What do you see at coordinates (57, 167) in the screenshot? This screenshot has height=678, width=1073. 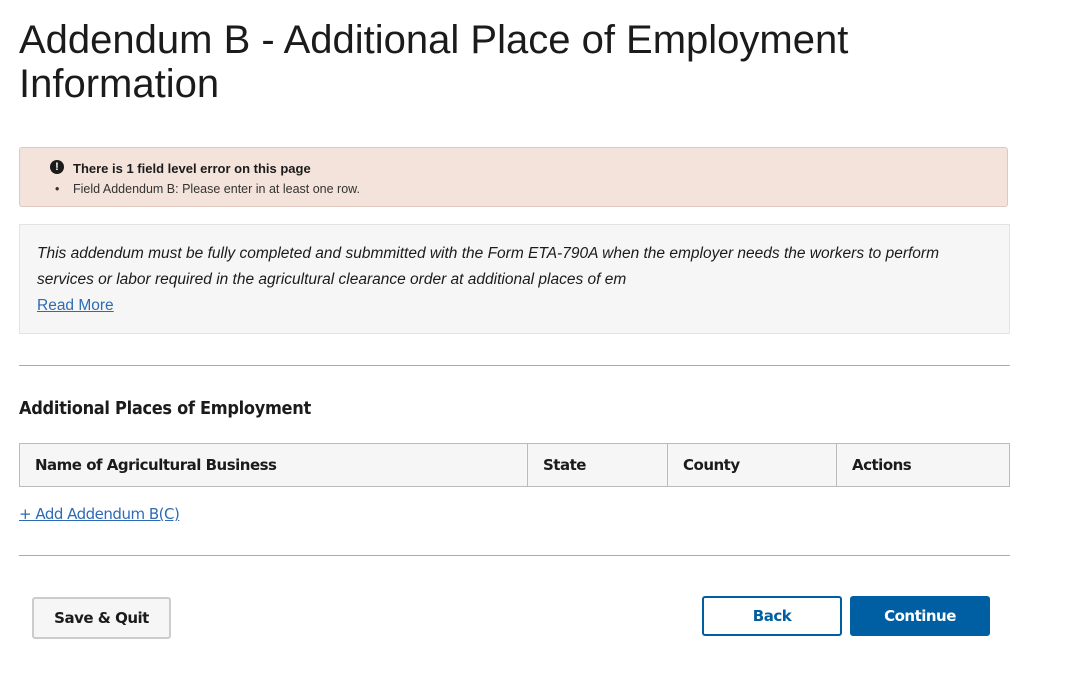 I see `exclamation-circle-icon: !` at bounding box center [57, 167].